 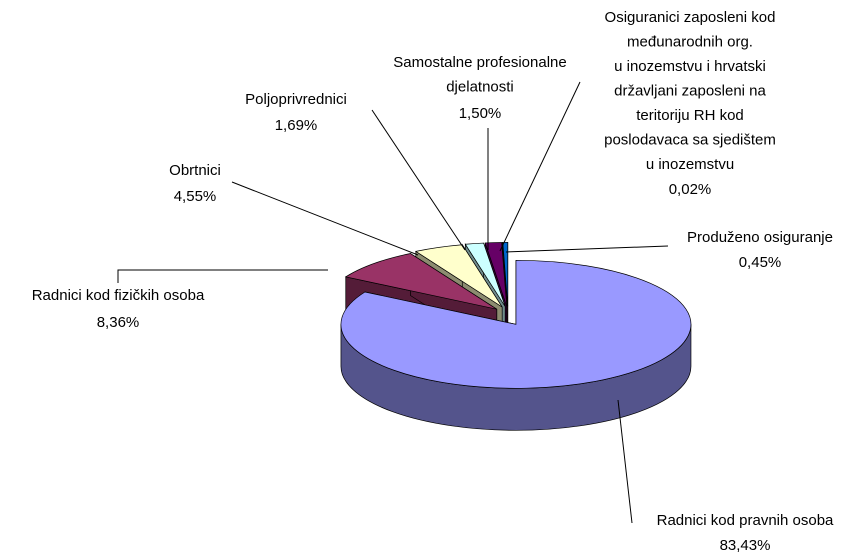 What do you see at coordinates (760, 262) in the screenshot?
I see `value-label: 0,45%` at bounding box center [760, 262].